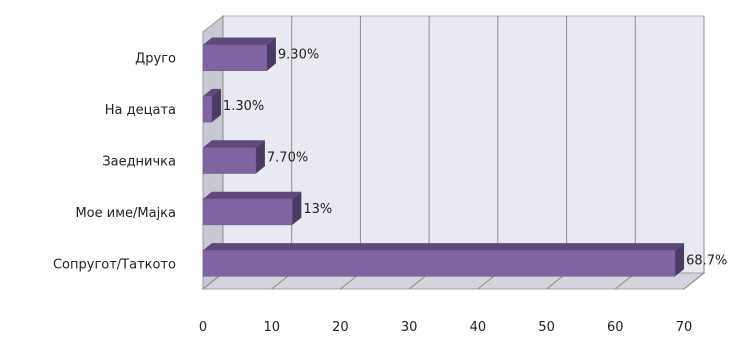 The width and height of the screenshot is (749, 340). What do you see at coordinates (409, 327) in the screenshot?
I see `x-tick-label: 30` at bounding box center [409, 327].